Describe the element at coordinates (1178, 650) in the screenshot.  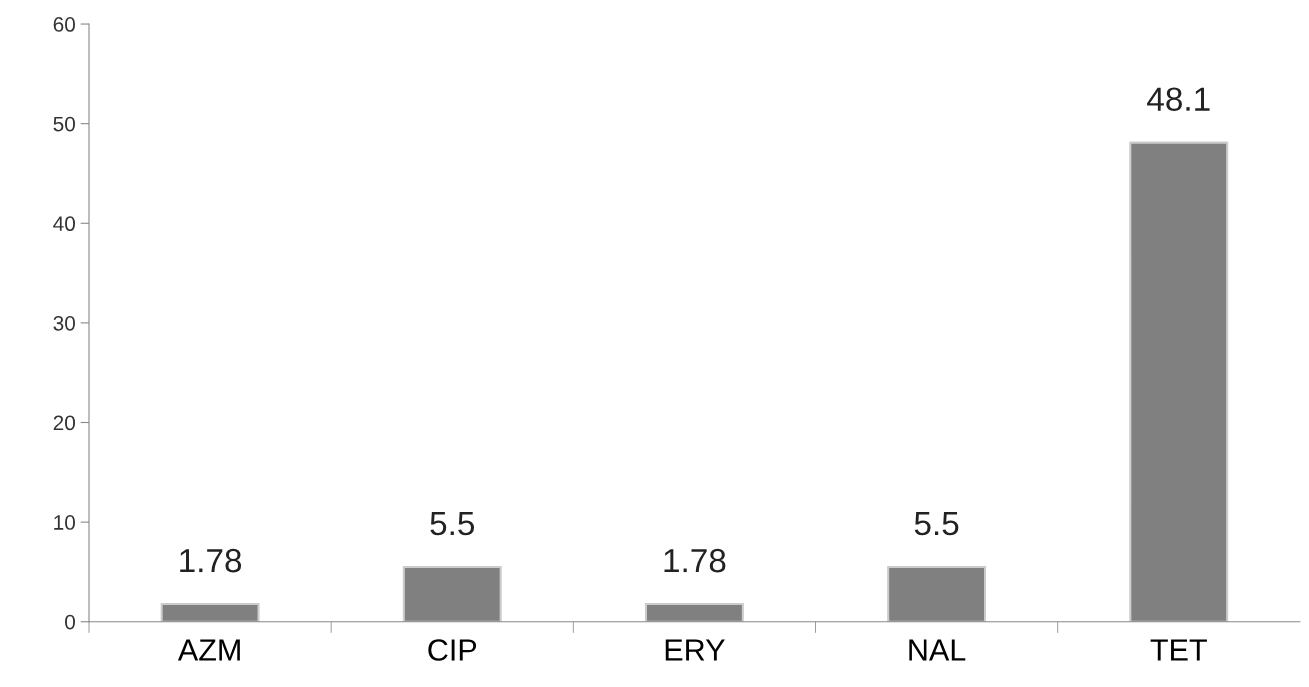
I see `x-tick-label: TET` at that location.